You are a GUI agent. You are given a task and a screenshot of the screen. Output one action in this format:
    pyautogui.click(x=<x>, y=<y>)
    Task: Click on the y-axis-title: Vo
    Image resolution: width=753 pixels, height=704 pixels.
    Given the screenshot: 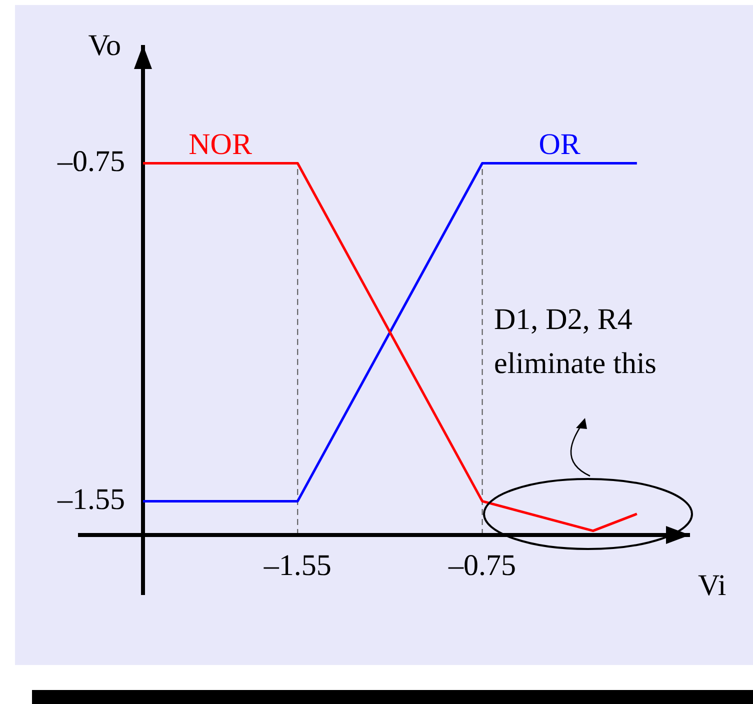 What is the action you would take?
    pyautogui.click(x=104, y=45)
    